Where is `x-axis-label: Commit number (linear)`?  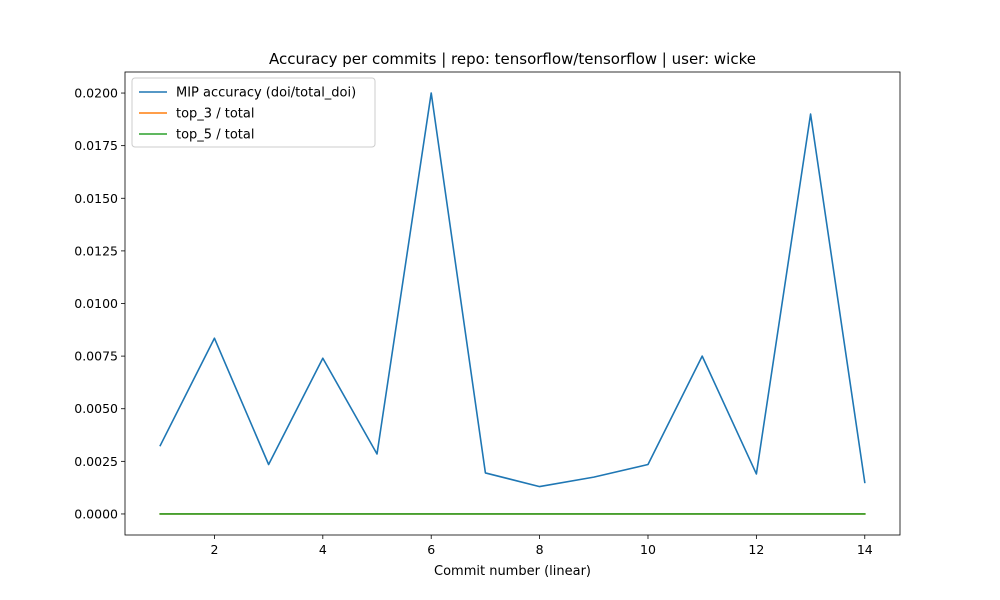
x-axis-label: Commit number (linear) is located at coordinates (512, 571).